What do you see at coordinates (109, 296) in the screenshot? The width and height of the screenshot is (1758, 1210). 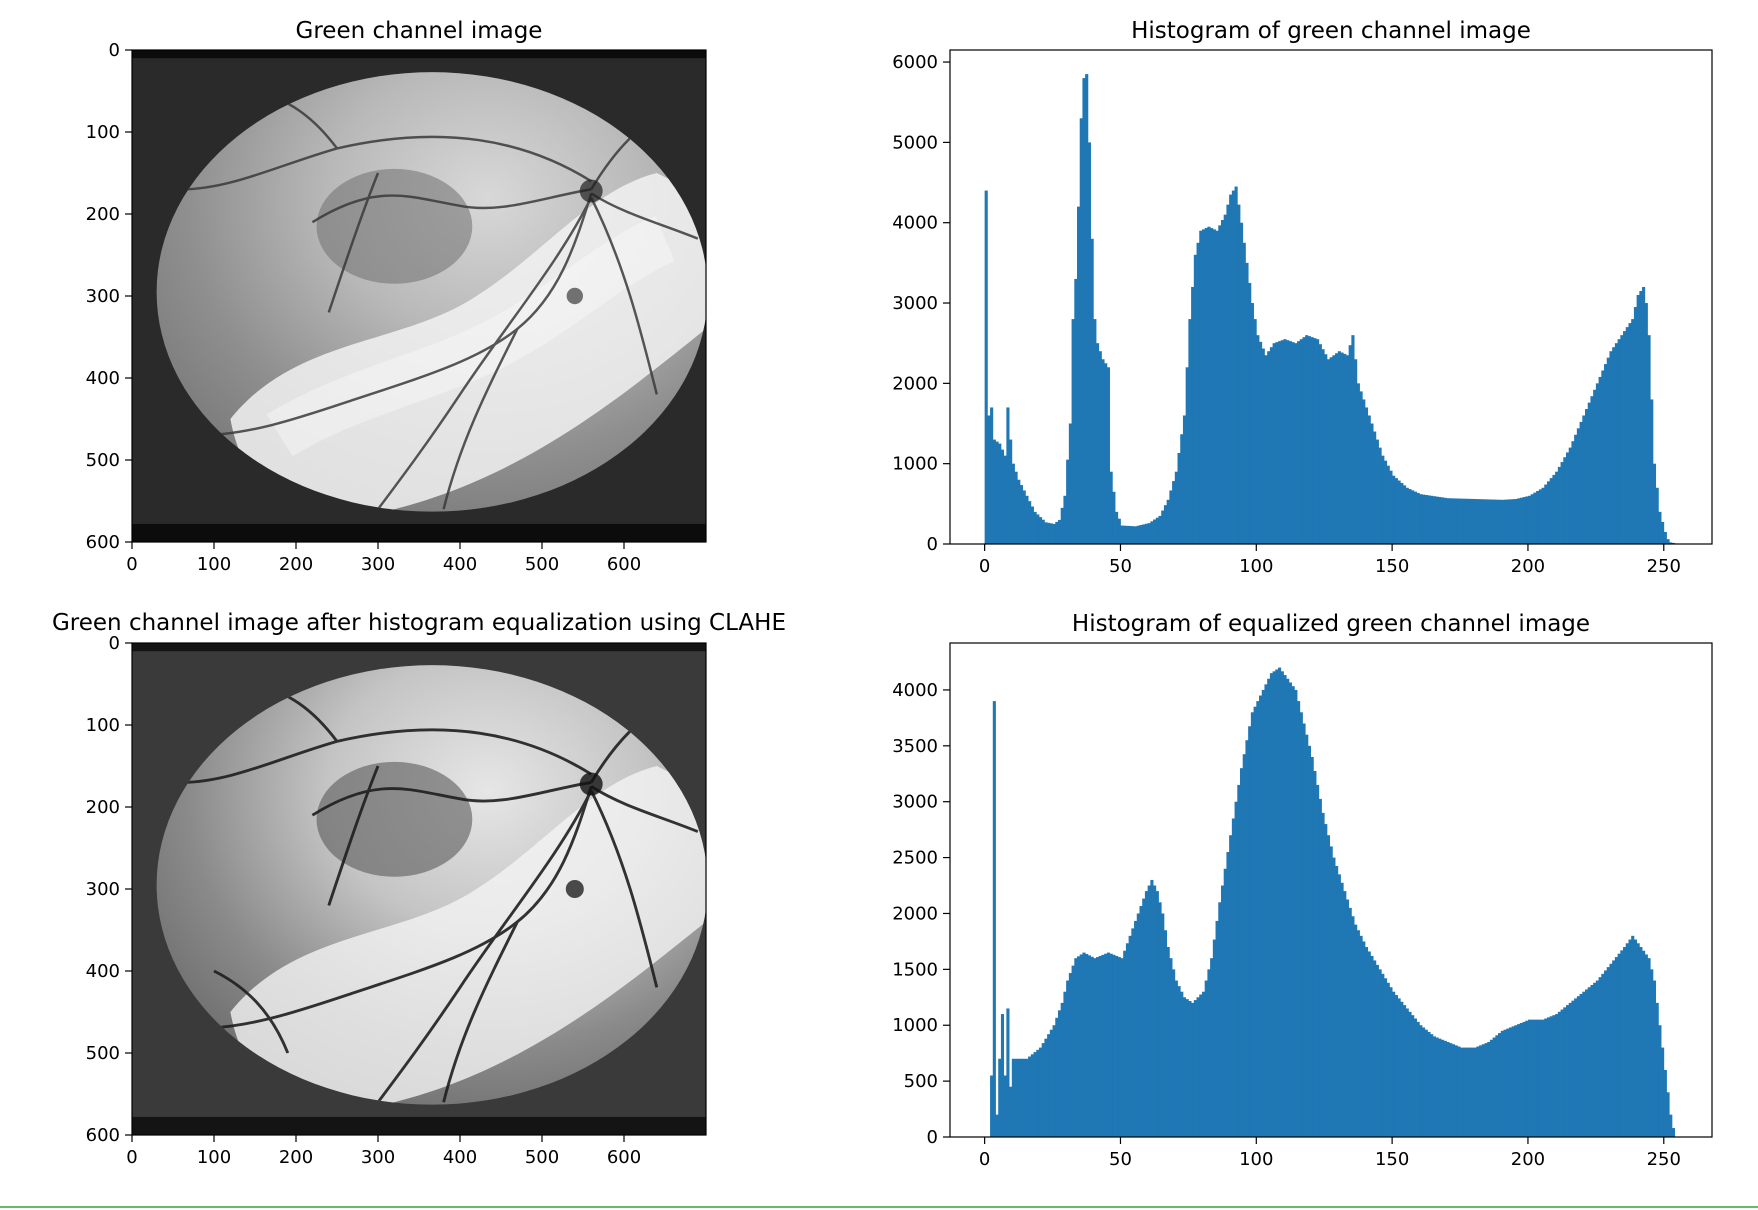 I see `y-axis: 0 100 200 300 400 500 600` at bounding box center [109, 296].